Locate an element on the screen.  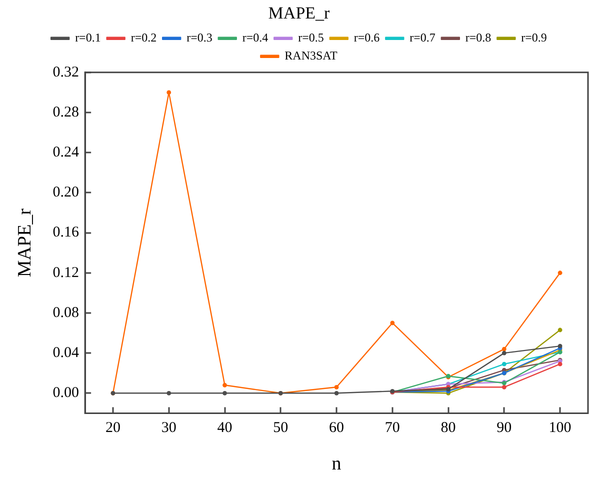
y-tick-label: 0.24 is located at coordinates (66, 152).